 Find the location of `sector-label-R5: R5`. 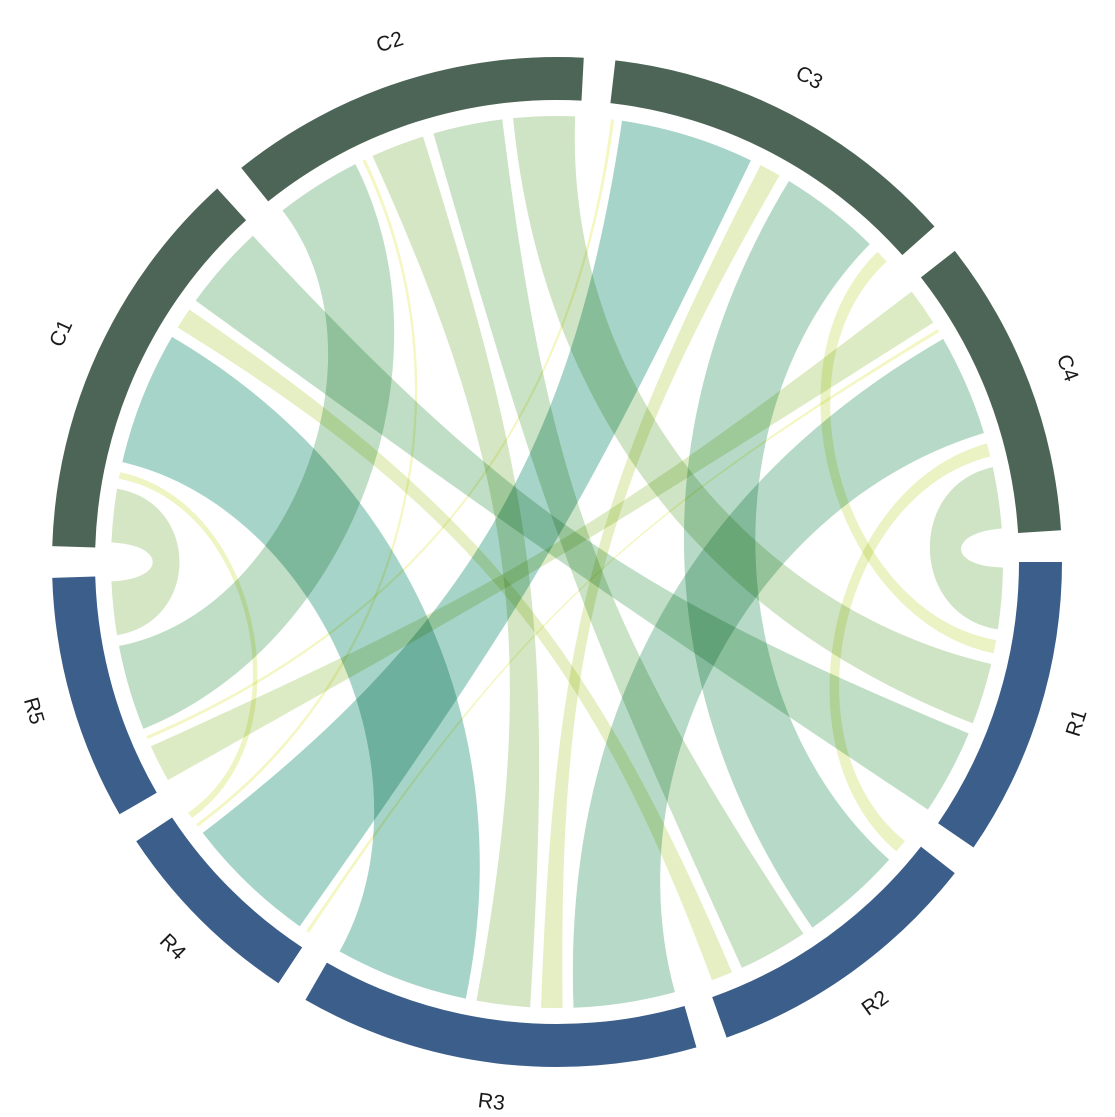

sector-label-R5: R5 is located at coordinates (33, 711).